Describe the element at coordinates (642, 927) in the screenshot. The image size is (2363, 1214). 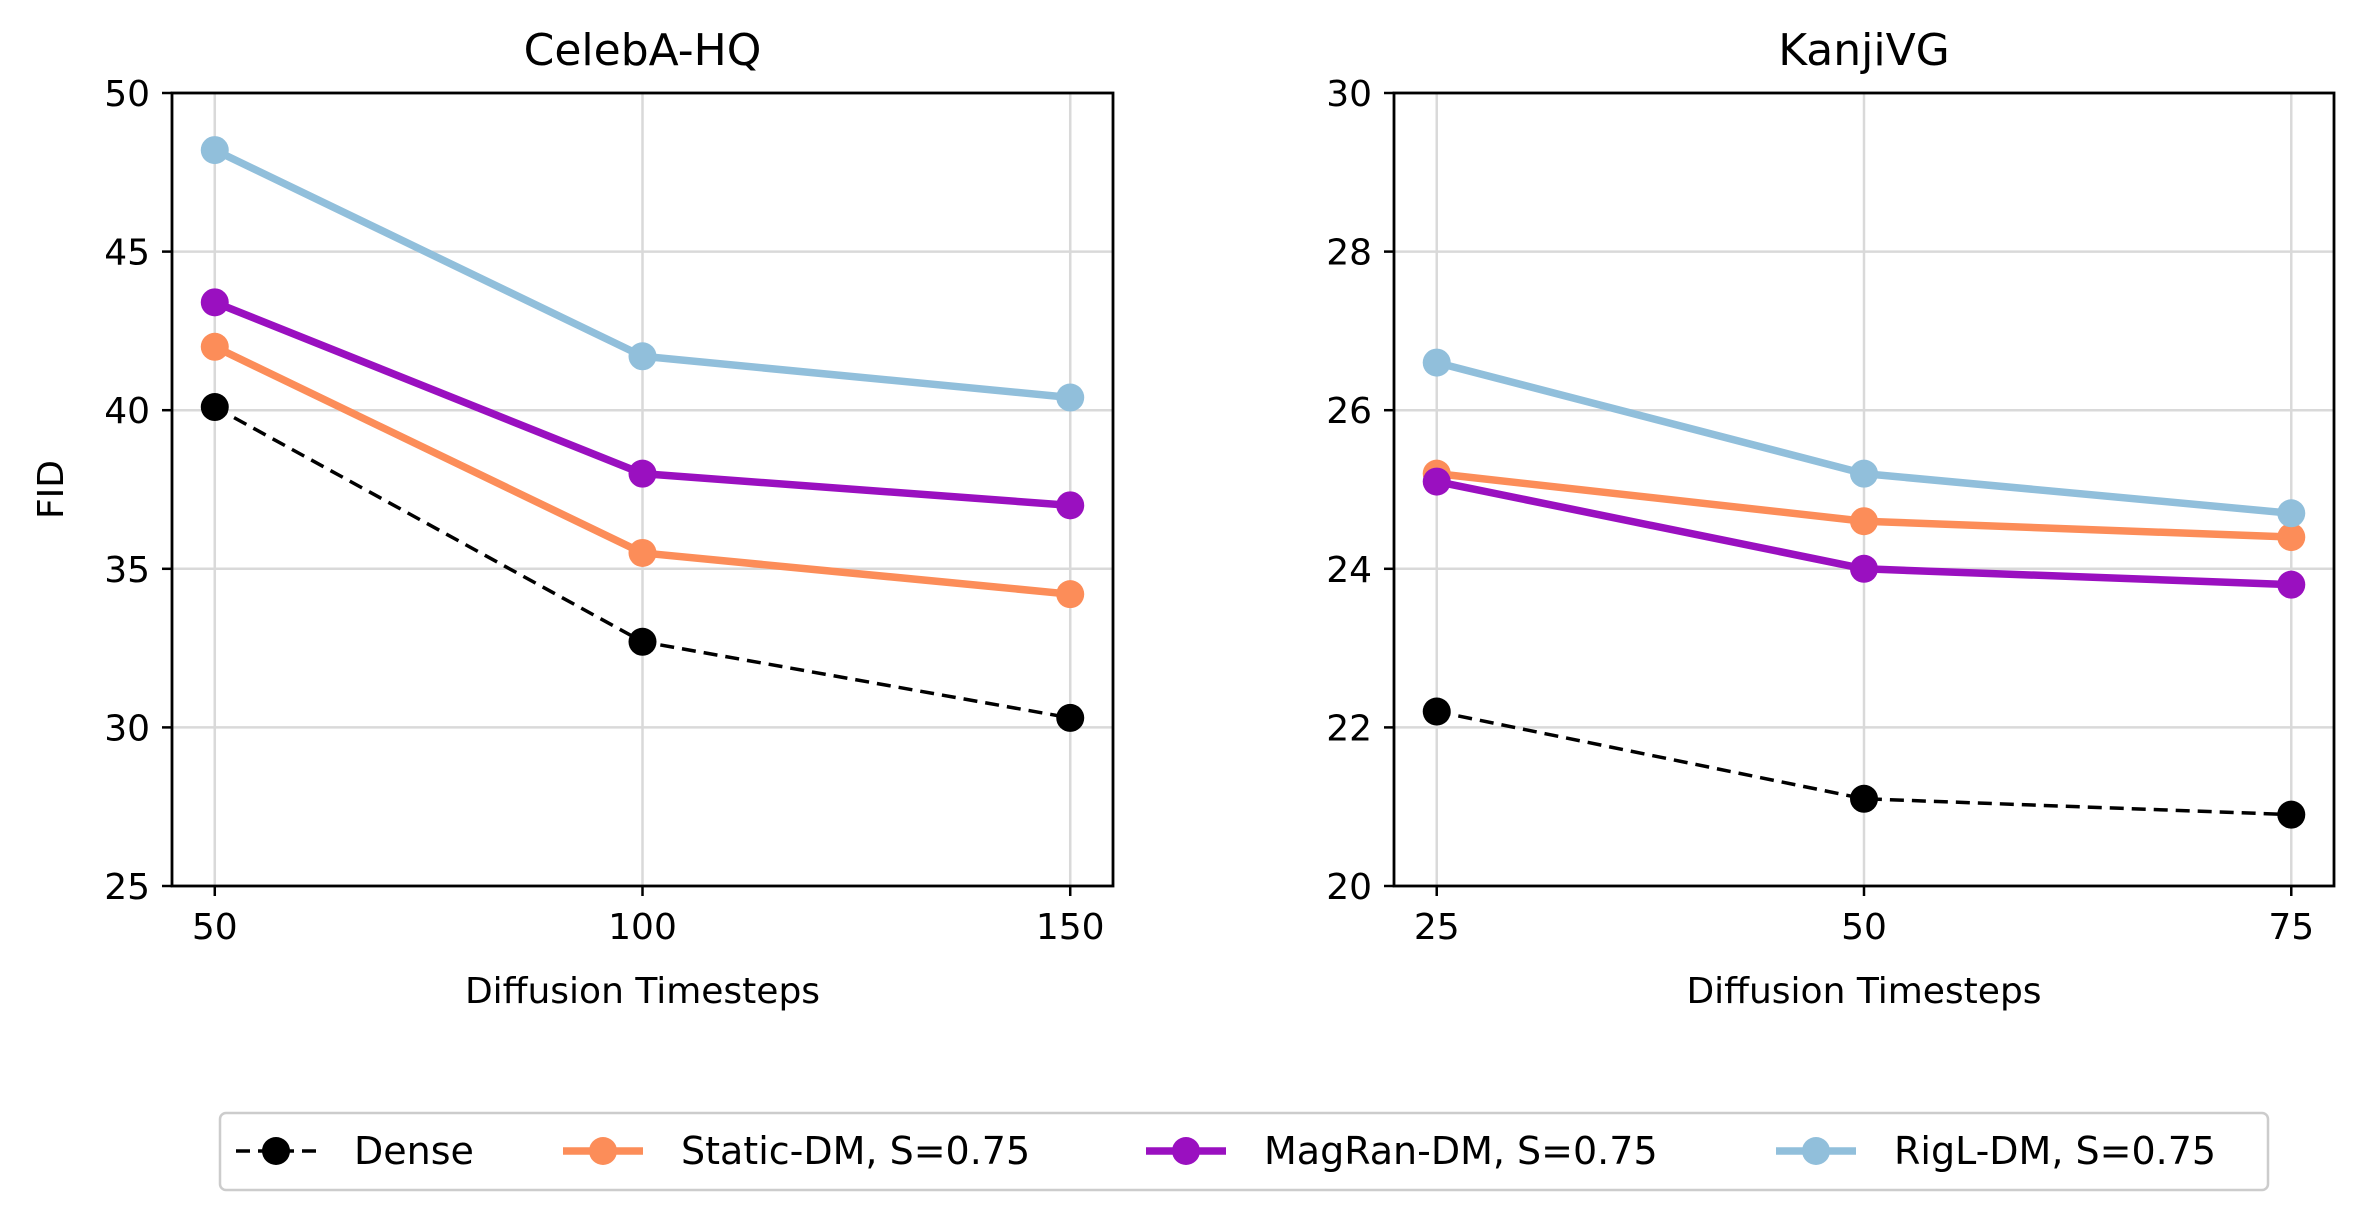
I see `x-tick-label: 100` at that location.